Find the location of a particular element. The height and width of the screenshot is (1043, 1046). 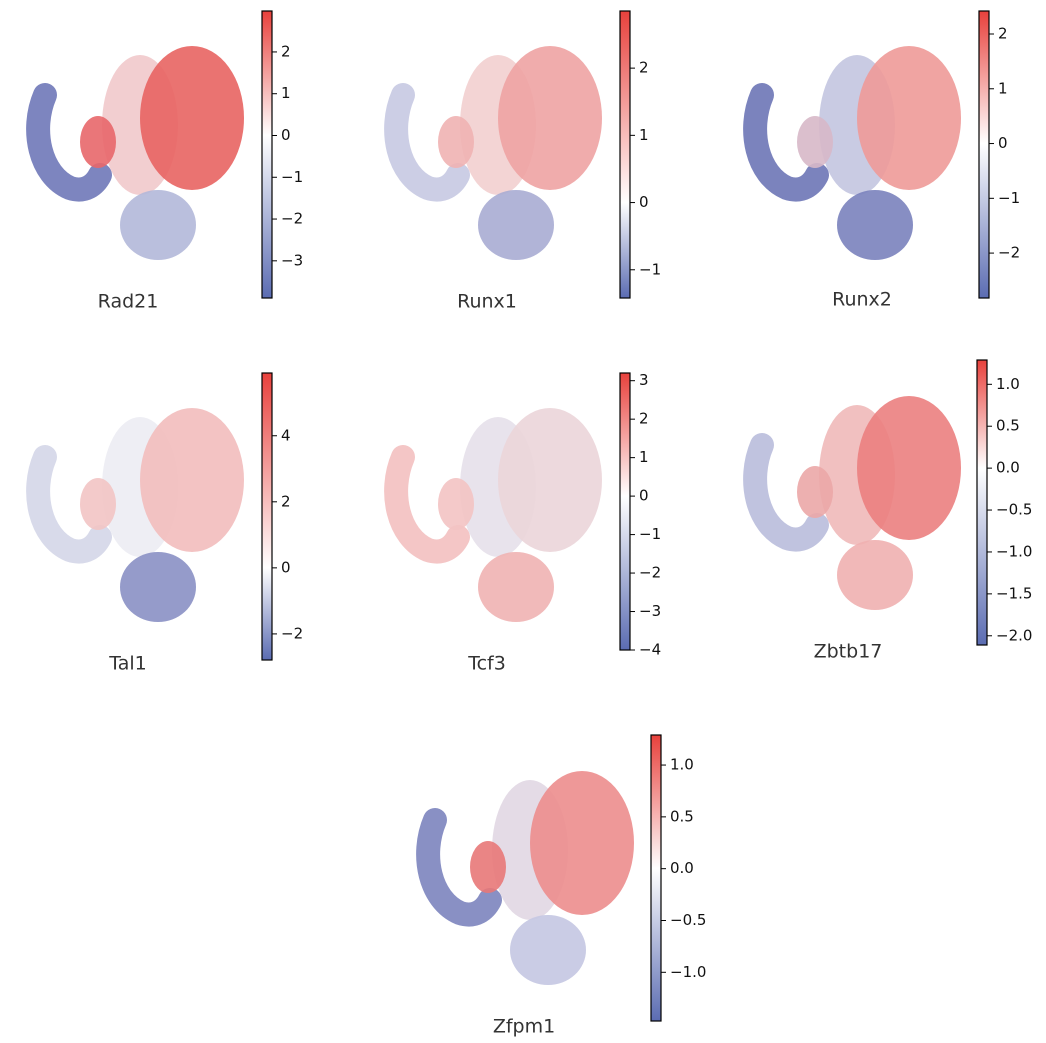

panel-title: Tal1 is located at coordinates (127, 664).